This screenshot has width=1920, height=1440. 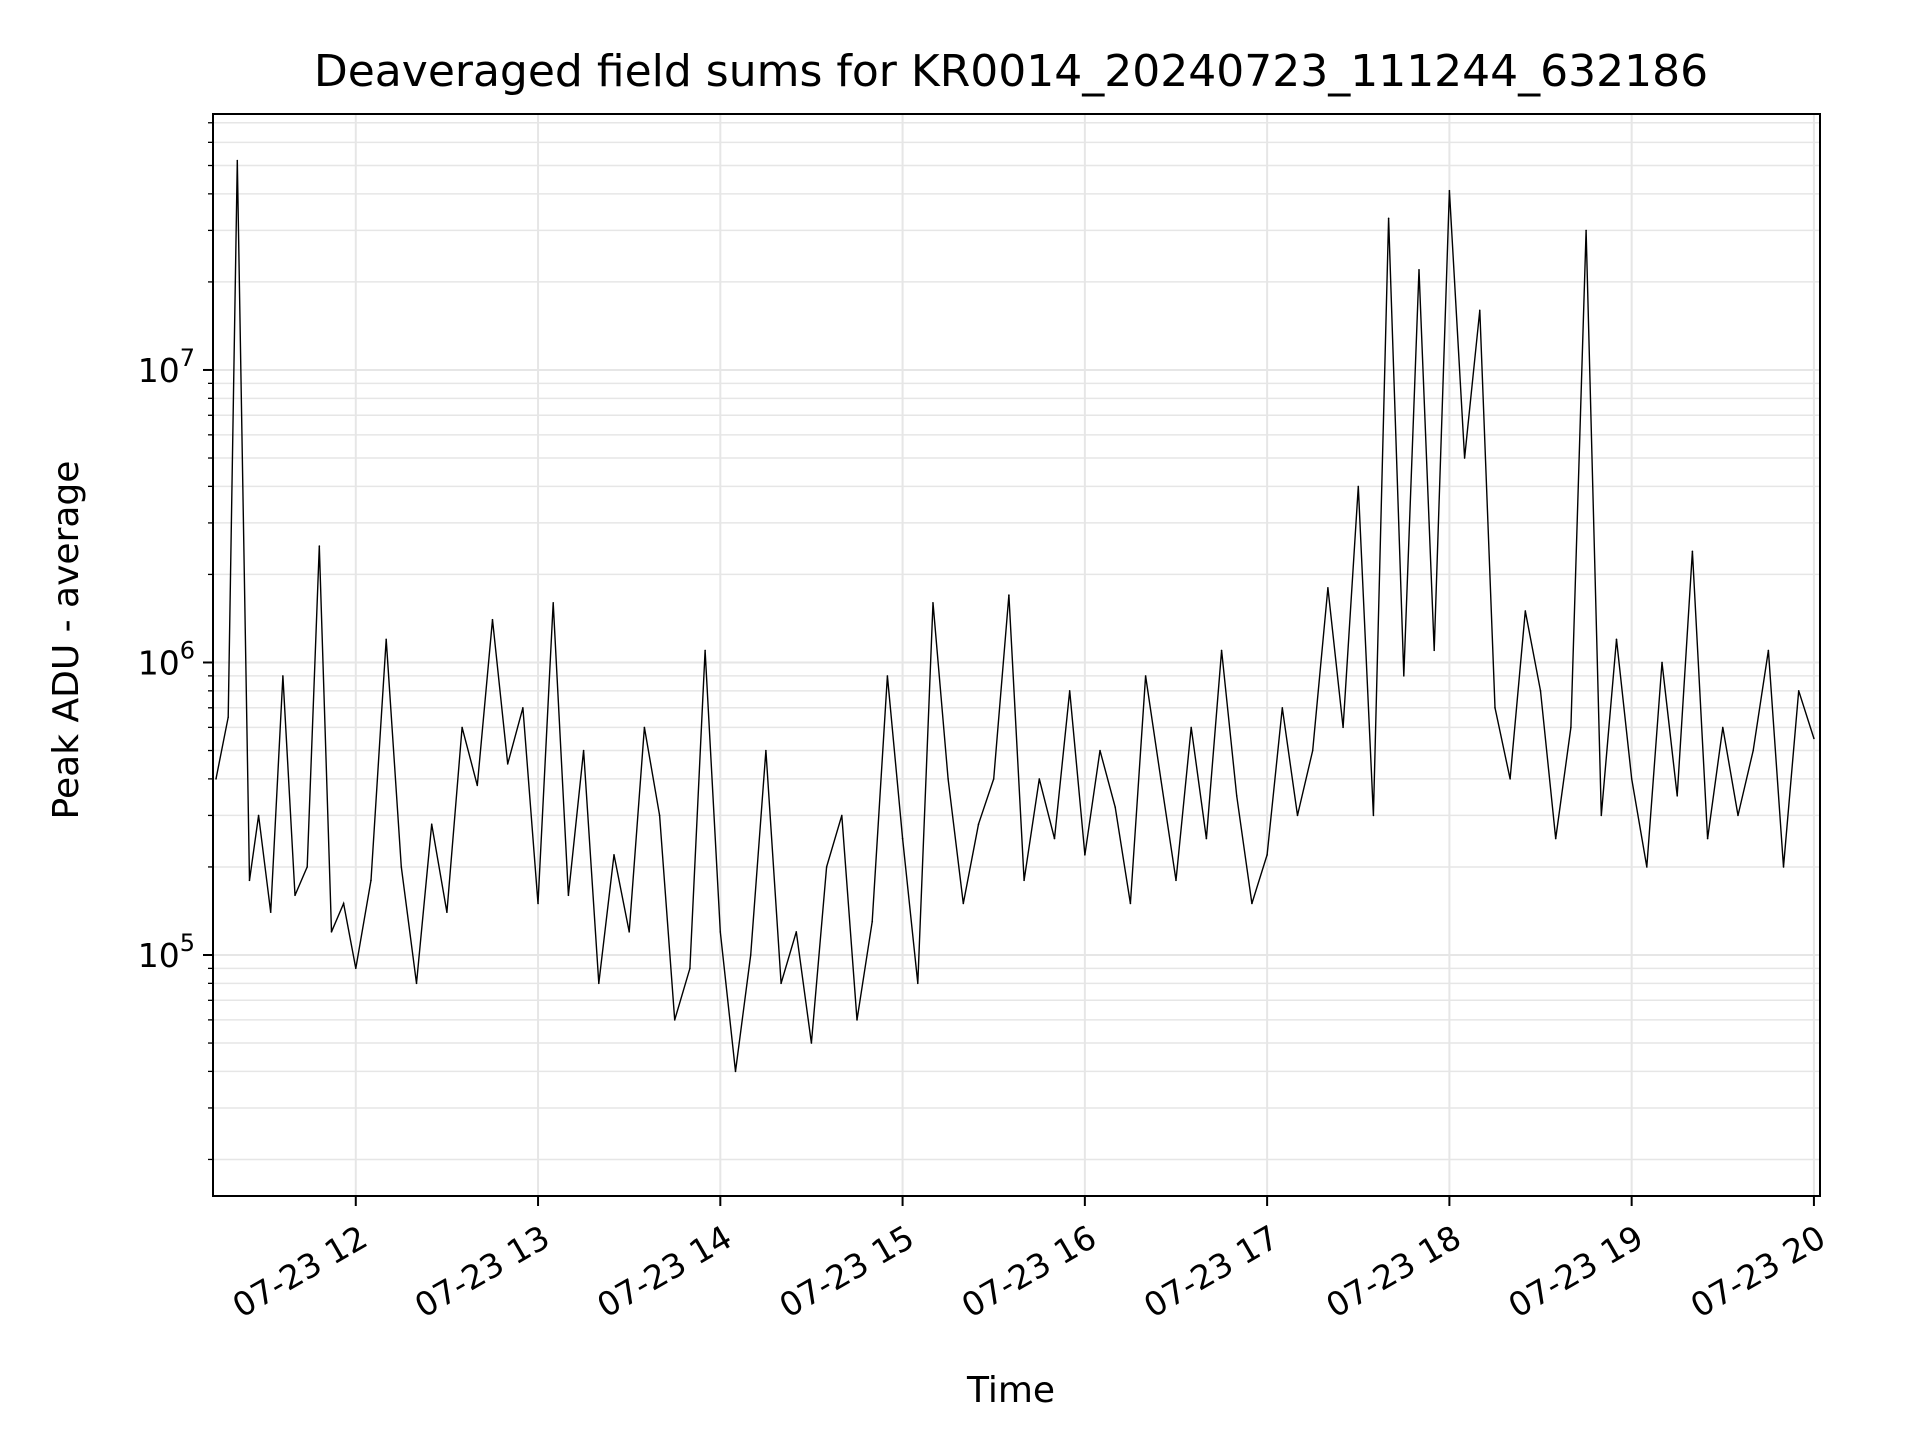 I want to click on x-axis-label: Time, so click(x=1010, y=1390).